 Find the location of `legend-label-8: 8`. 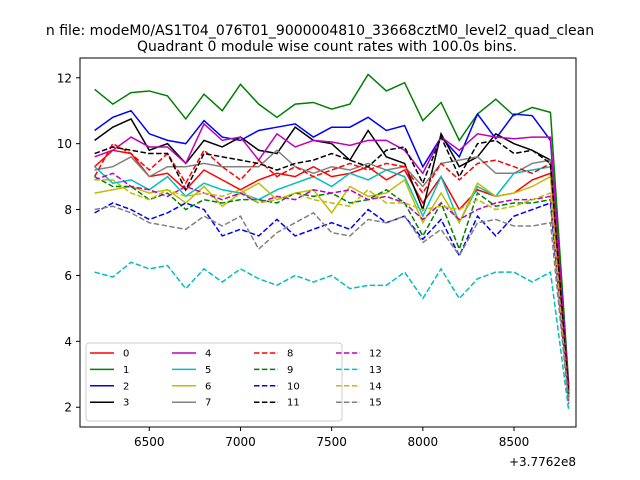

legend-label-8: 8 is located at coordinates (290, 354).